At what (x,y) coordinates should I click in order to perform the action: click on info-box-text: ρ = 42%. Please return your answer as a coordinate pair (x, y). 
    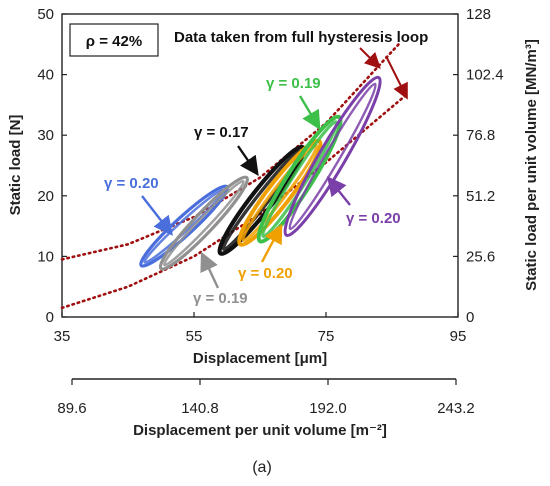
    Looking at the image, I should click on (114, 41).